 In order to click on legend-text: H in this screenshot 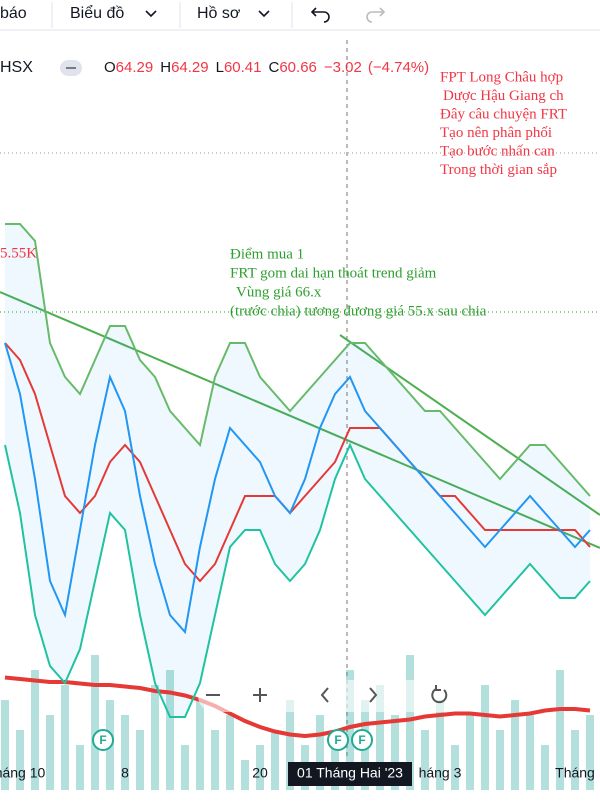, I will do `click(165, 67)`.